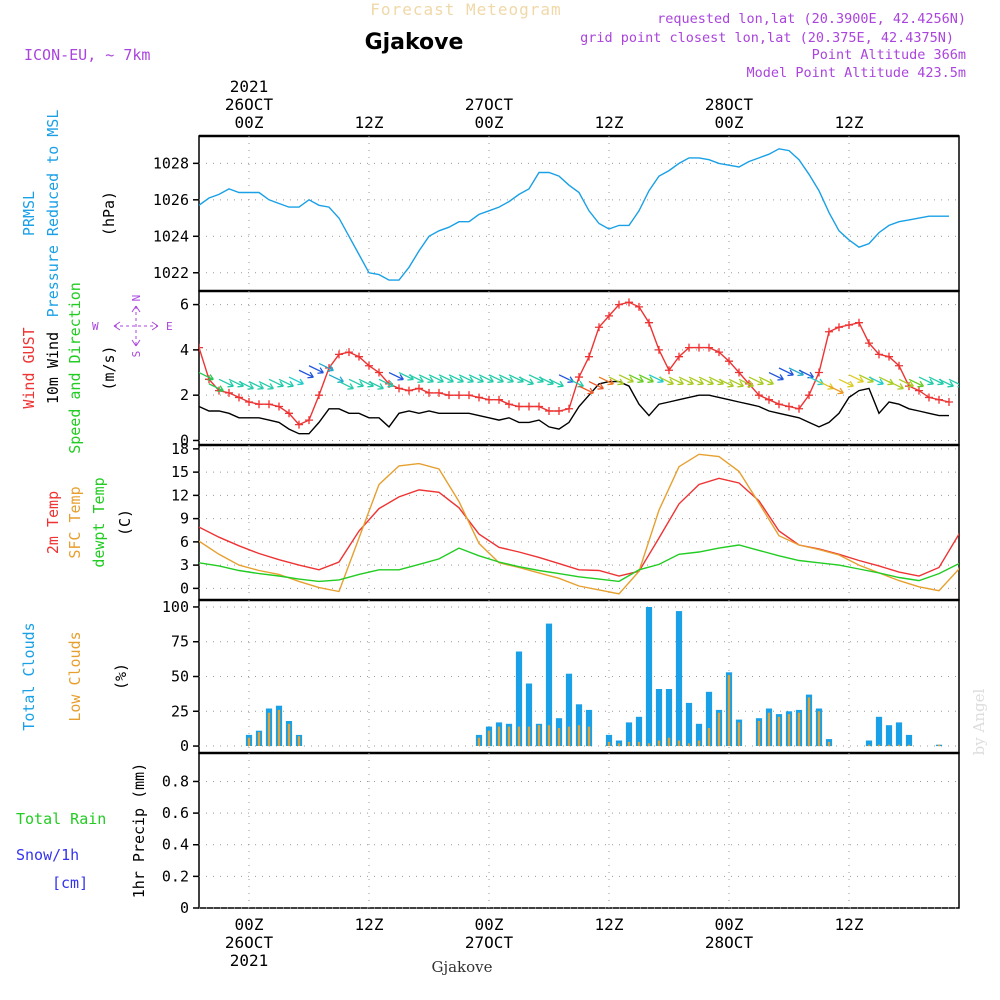 The height and width of the screenshot is (1000, 1000). I want to click on y-tick-label: 1024, so click(171, 236).